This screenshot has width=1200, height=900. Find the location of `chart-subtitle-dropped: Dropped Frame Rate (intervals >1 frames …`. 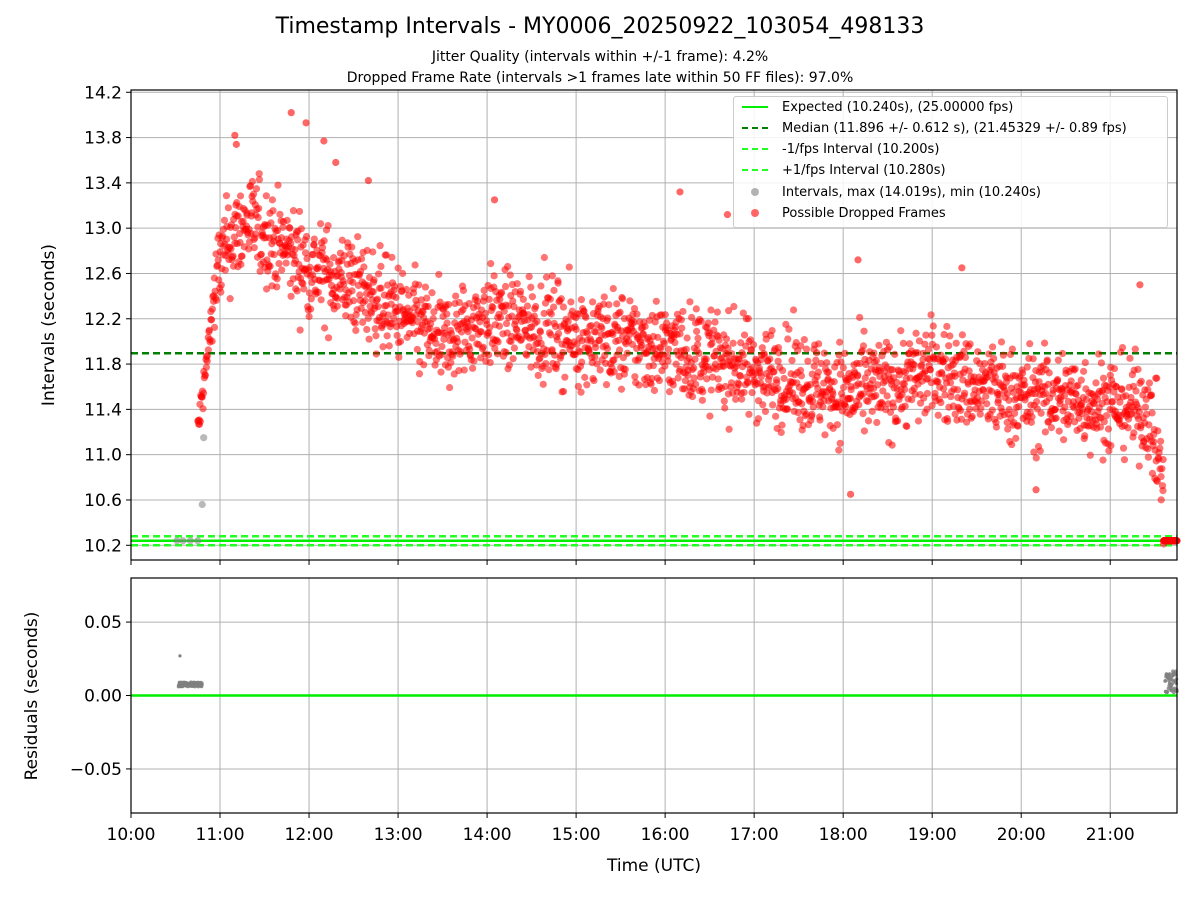

chart-subtitle-dropped: Dropped Frame Rate (intervals >1 frames … is located at coordinates (600, 78).